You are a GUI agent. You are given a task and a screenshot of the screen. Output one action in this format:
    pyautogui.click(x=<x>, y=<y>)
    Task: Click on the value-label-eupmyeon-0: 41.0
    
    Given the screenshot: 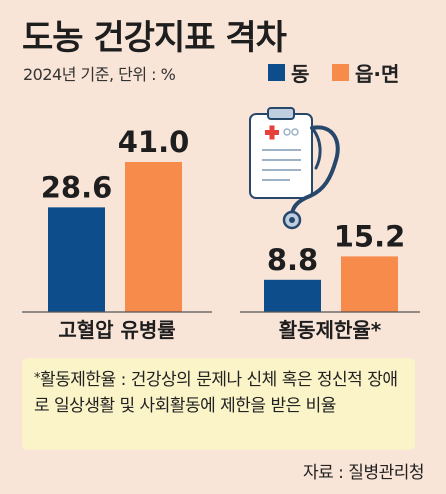 What is the action you would take?
    pyautogui.click(x=154, y=142)
    